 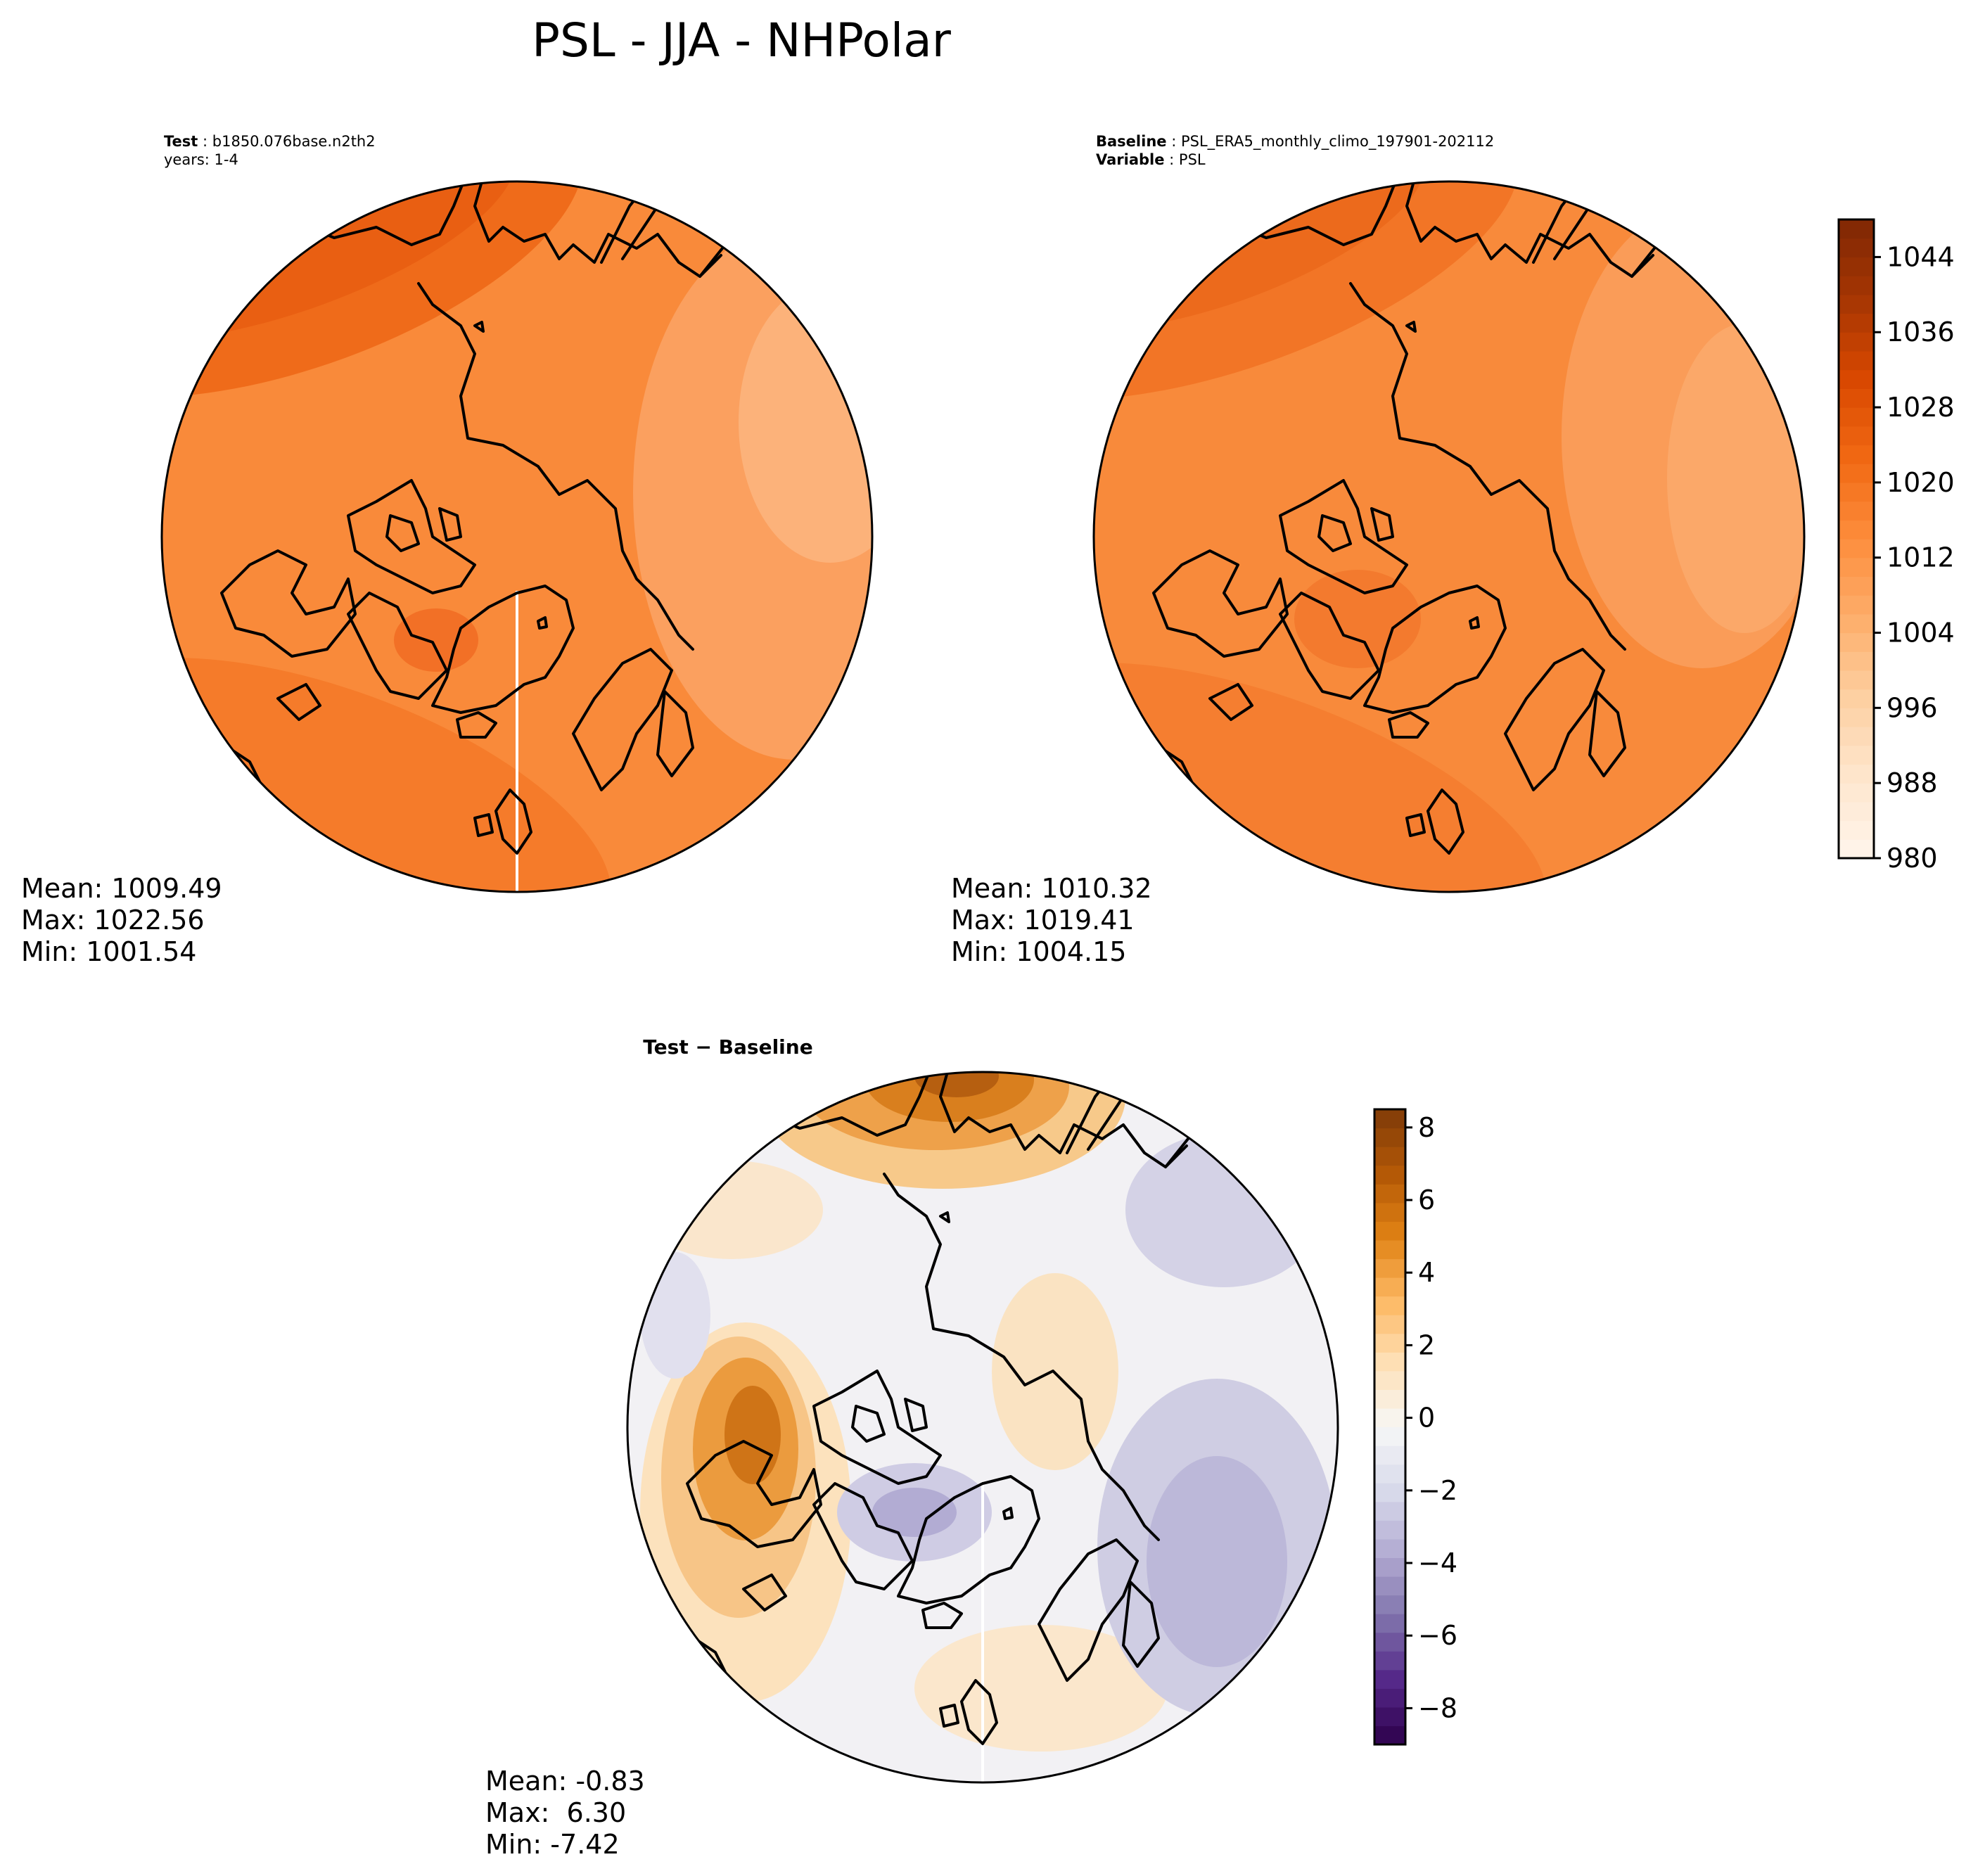 I want to click on panel-baseline-min: Min: 1004.15, so click(x=1038, y=951).